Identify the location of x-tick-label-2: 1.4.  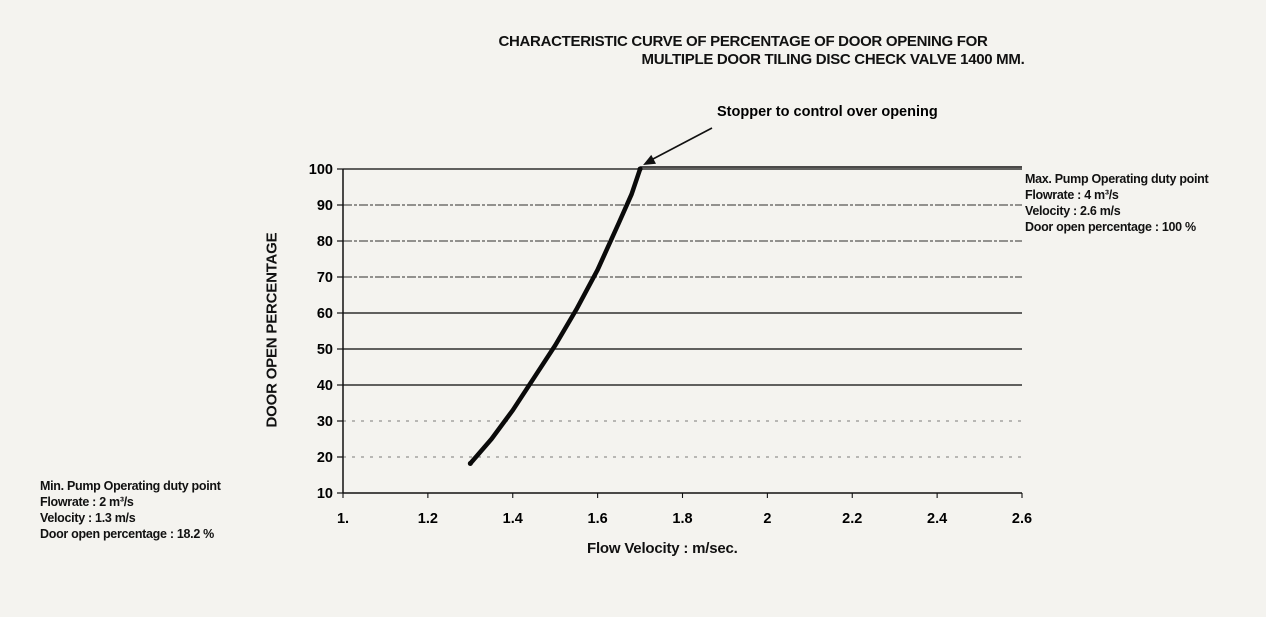
(513, 519).